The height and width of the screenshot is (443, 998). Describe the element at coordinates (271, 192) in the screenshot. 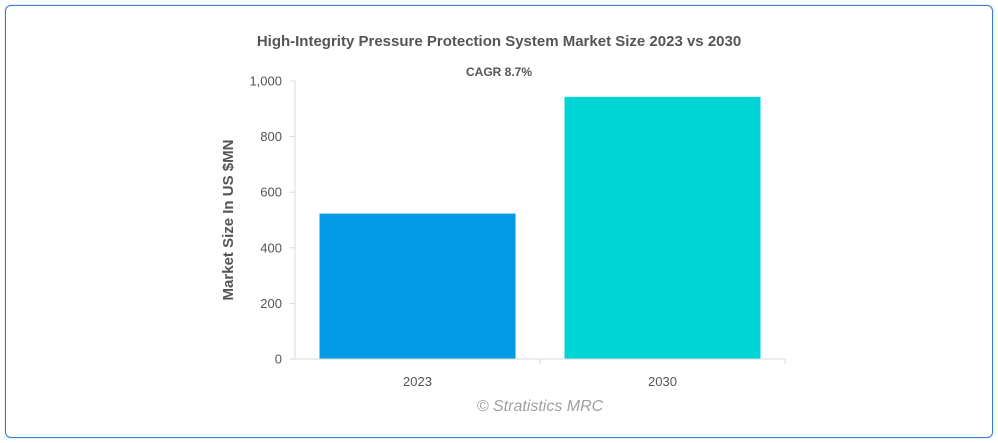

I see `y-tick-label: 600` at that location.